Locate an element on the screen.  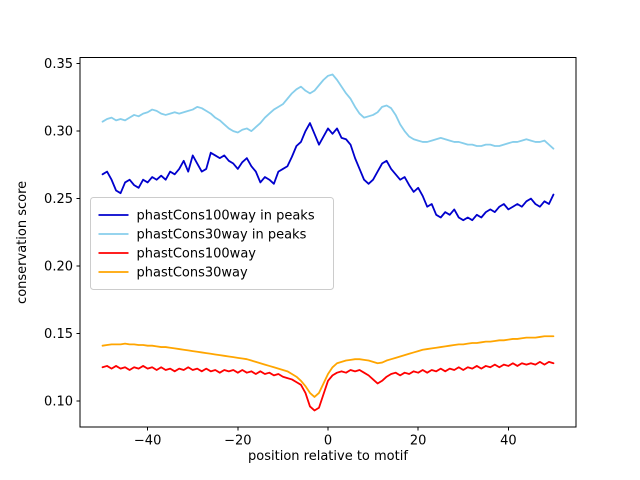
legend-label-3: phastCons30way is located at coordinates (193, 273).